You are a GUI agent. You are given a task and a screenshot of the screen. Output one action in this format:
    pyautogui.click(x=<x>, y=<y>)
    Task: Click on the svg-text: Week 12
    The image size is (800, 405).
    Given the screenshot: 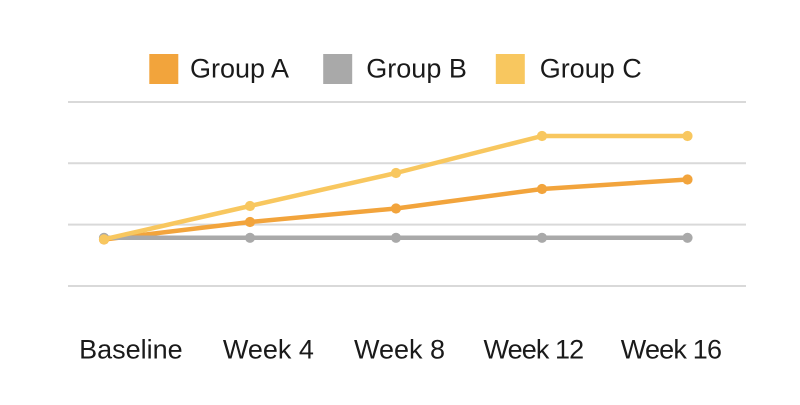 What is the action you would take?
    pyautogui.click(x=534, y=350)
    